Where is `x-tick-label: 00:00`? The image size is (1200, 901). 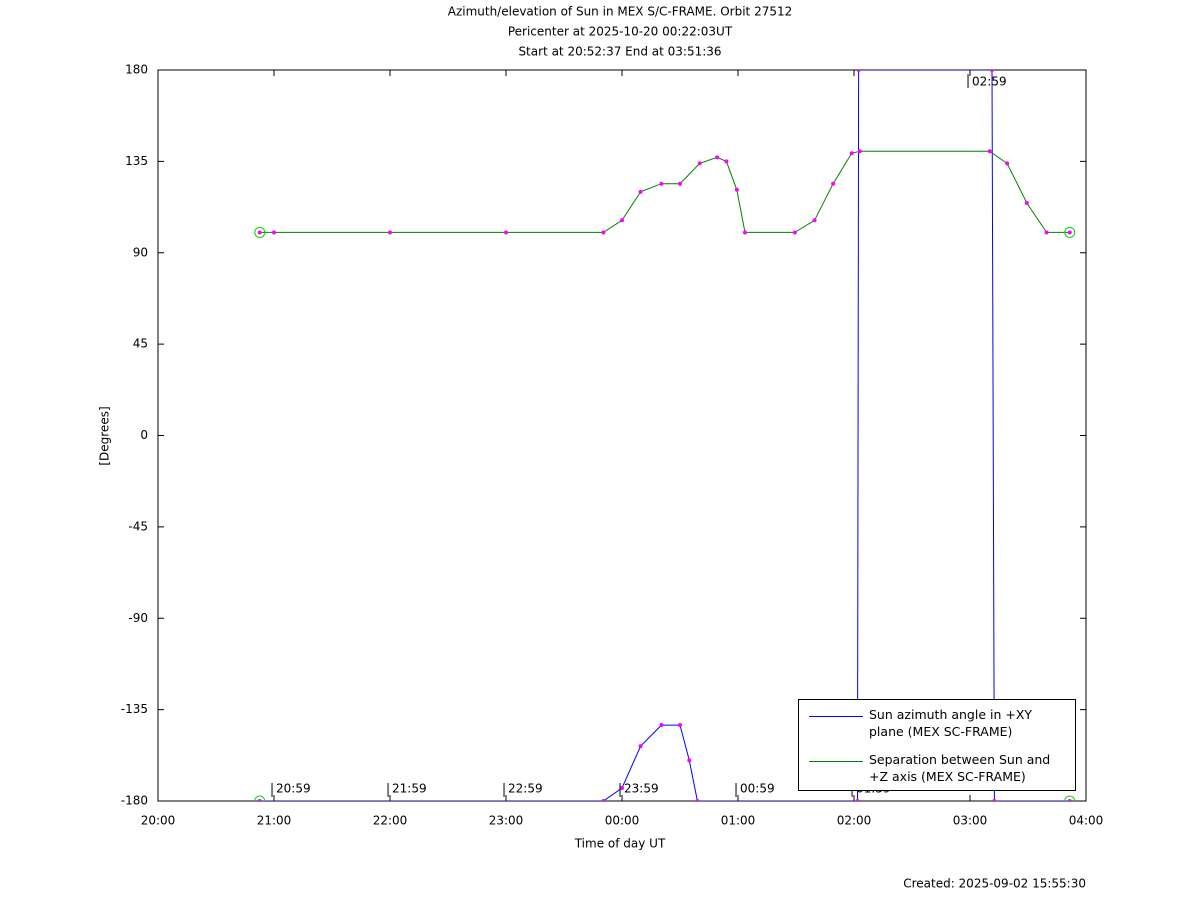
x-tick-label: 00:00 is located at coordinates (622, 821).